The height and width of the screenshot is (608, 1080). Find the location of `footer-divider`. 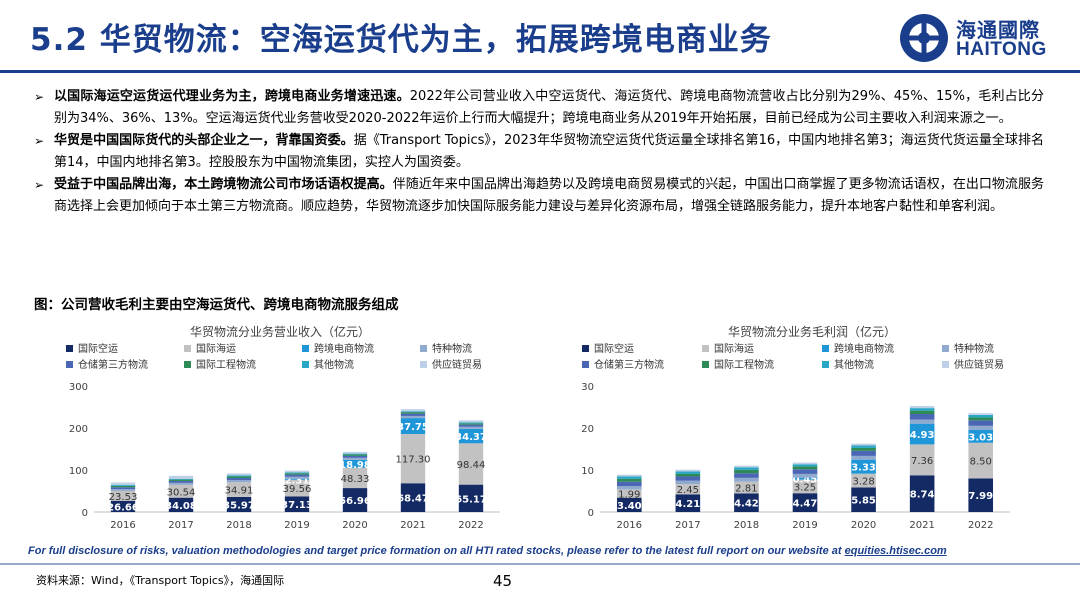

footer-divider is located at coordinates (540, 564).